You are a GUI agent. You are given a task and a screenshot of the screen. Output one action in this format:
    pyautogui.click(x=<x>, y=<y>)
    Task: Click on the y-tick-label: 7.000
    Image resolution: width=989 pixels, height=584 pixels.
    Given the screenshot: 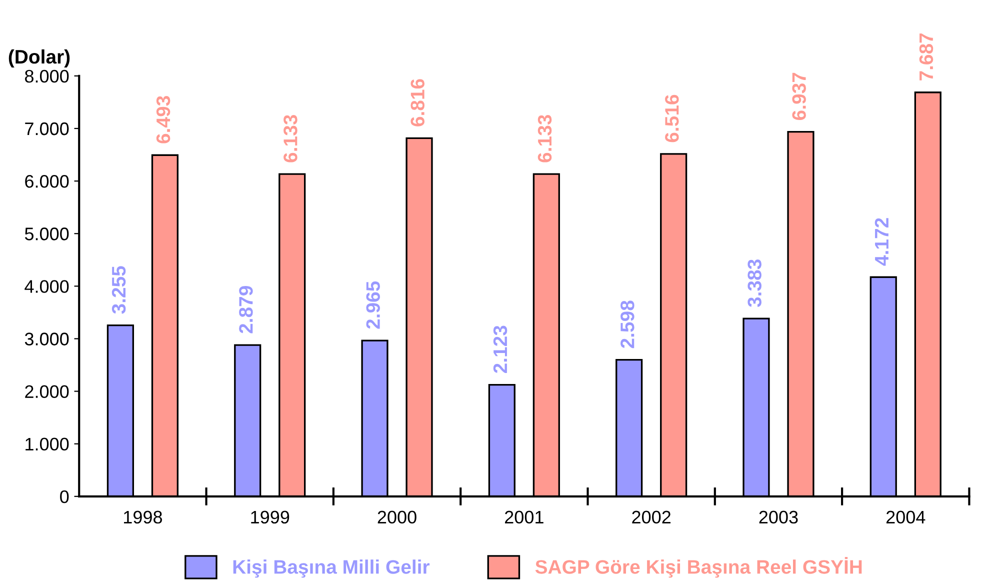 What is the action you would take?
    pyautogui.click(x=47, y=129)
    